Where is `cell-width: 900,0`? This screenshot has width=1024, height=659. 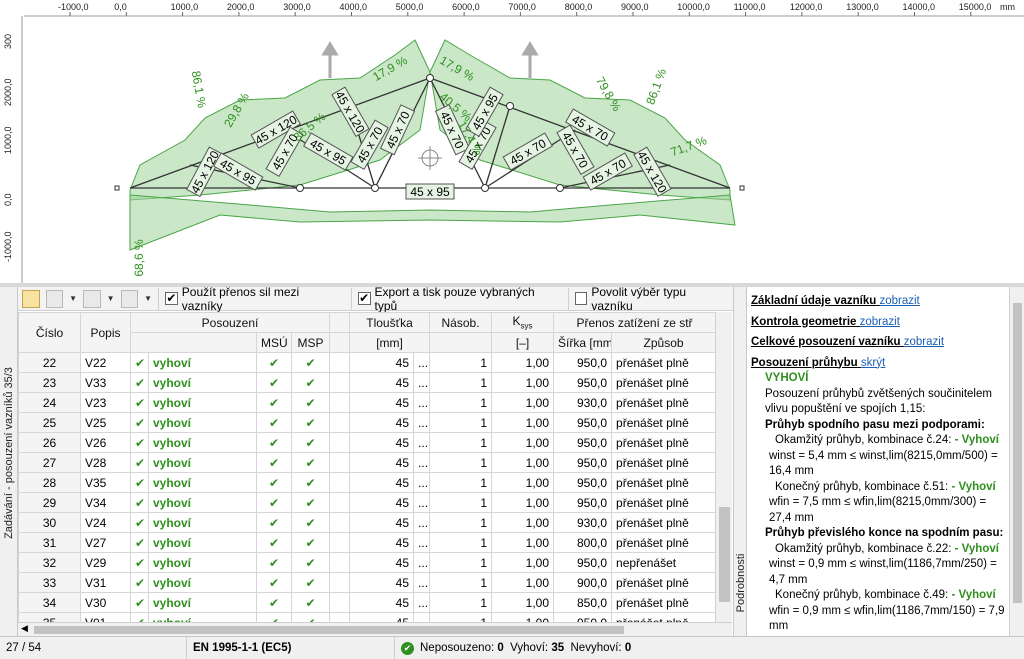 cell-width: 900,0 is located at coordinates (583, 582).